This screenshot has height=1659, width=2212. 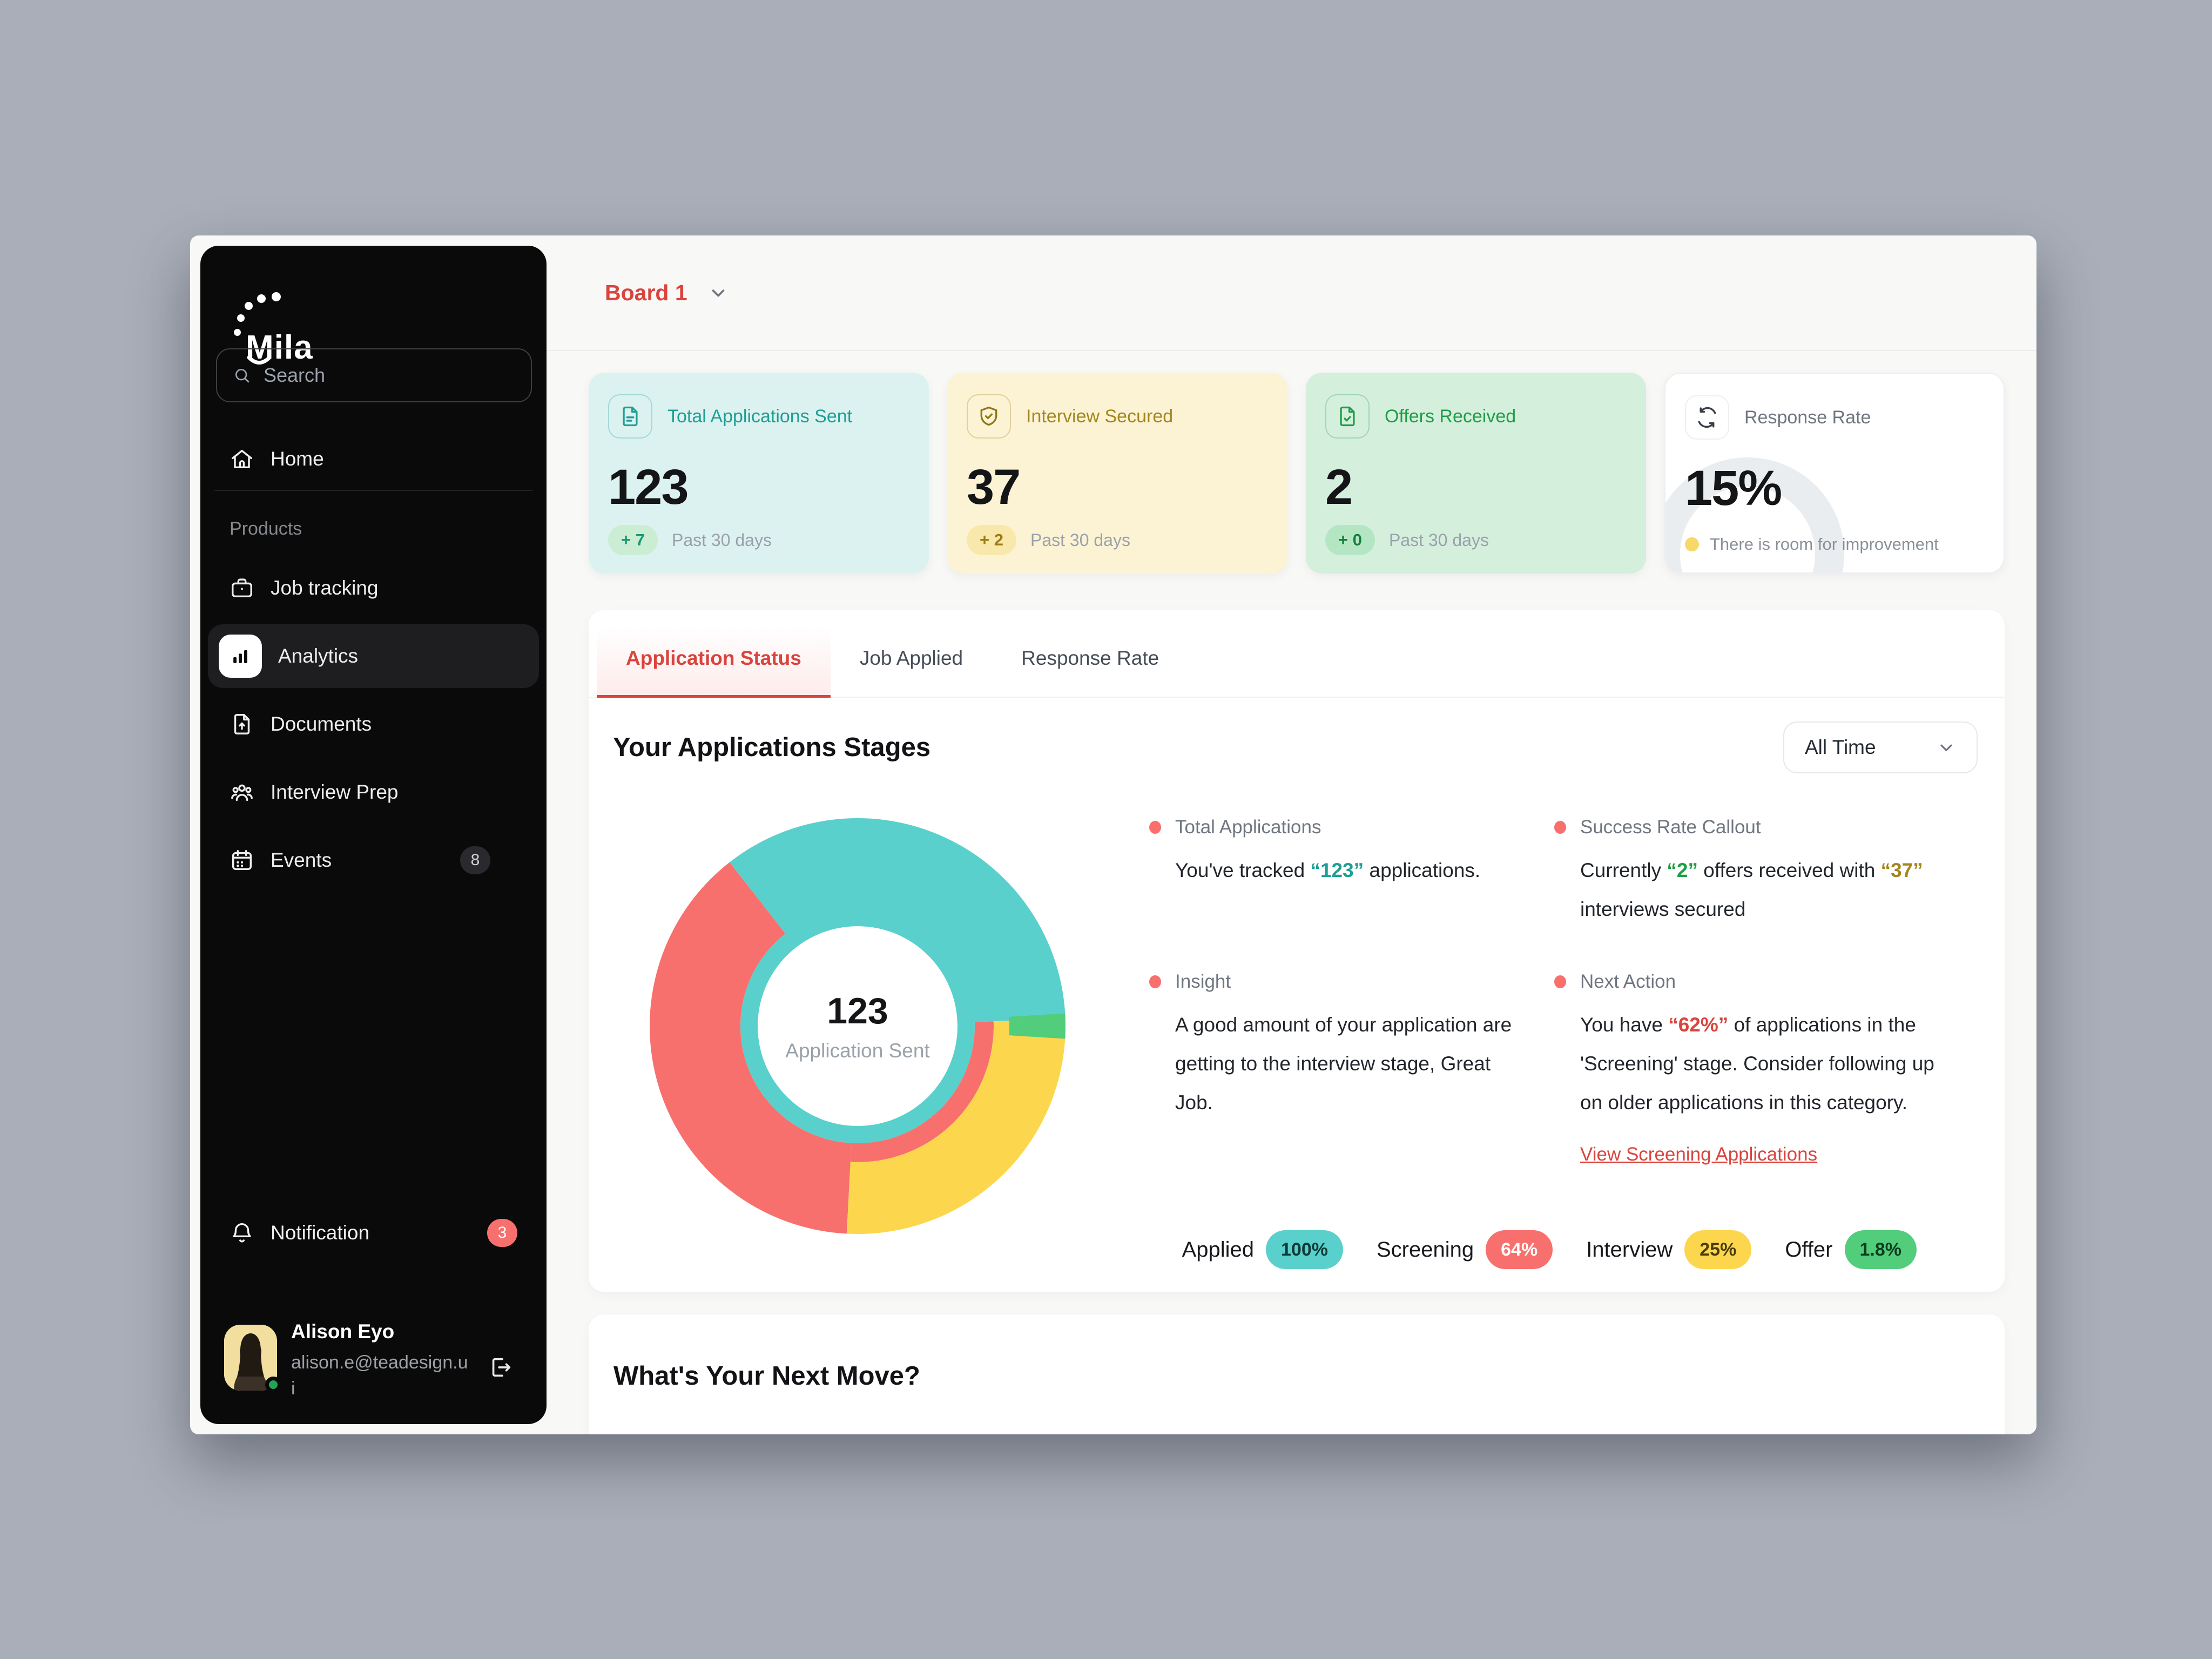 What do you see at coordinates (1699, 1154) in the screenshot?
I see `view-screening-applications-link: View Screening Applications` at bounding box center [1699, 1154].